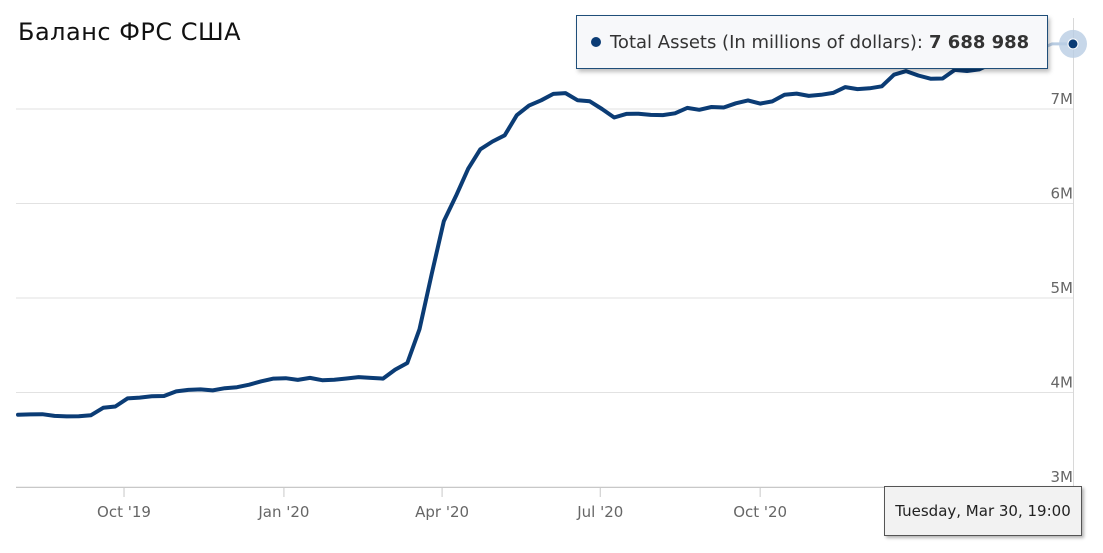  What do you see at coordinates (130, 32) in the screenshot?
I see `chart-title: Баланс ФРС США` at bounding box center [130, 32].